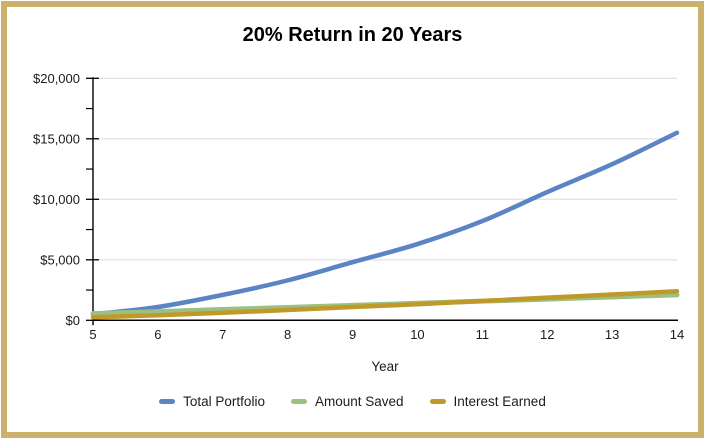  I want to click on series-line-interest-earned, so click(385, 304).